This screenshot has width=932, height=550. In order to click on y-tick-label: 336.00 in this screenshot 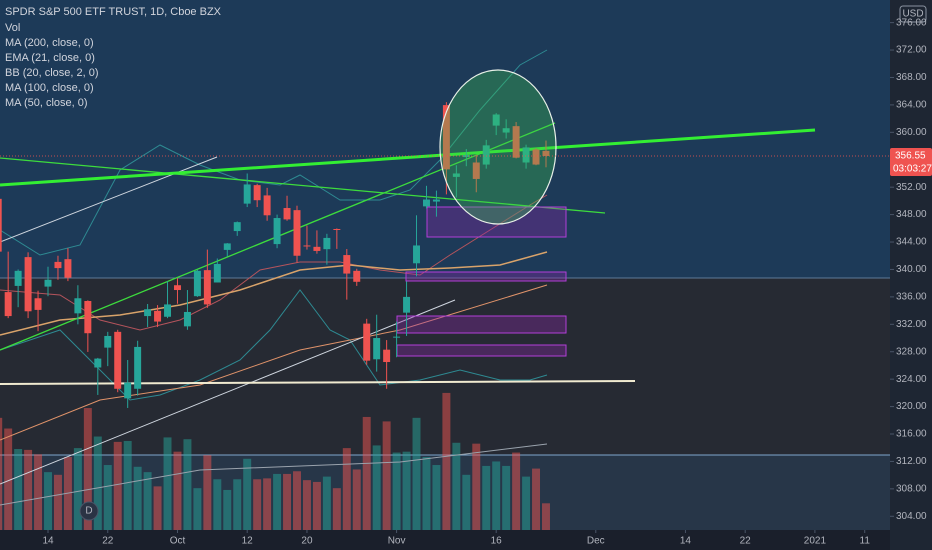, I will do `click(911, 297)`.